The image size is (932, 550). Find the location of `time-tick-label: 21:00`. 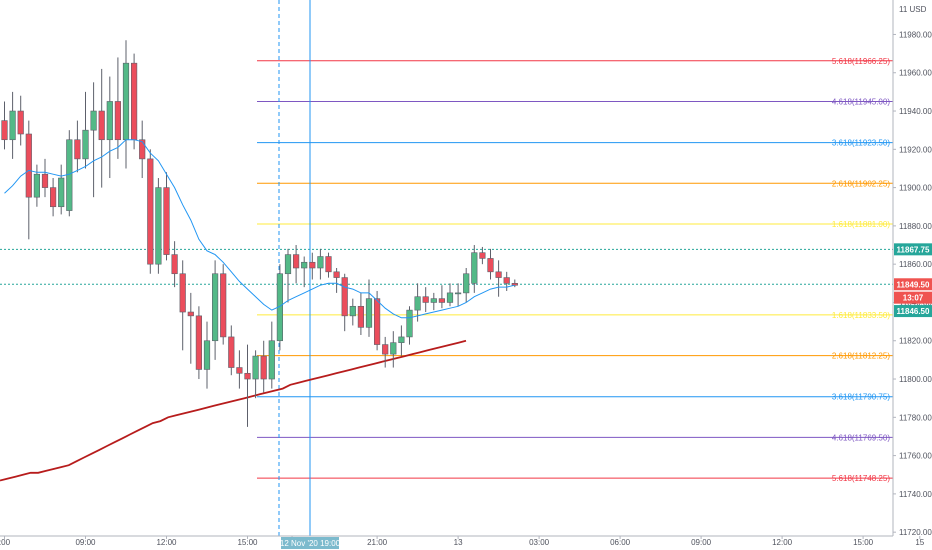

time-tick-label: 21:00 is located at coordinates (377, 542).